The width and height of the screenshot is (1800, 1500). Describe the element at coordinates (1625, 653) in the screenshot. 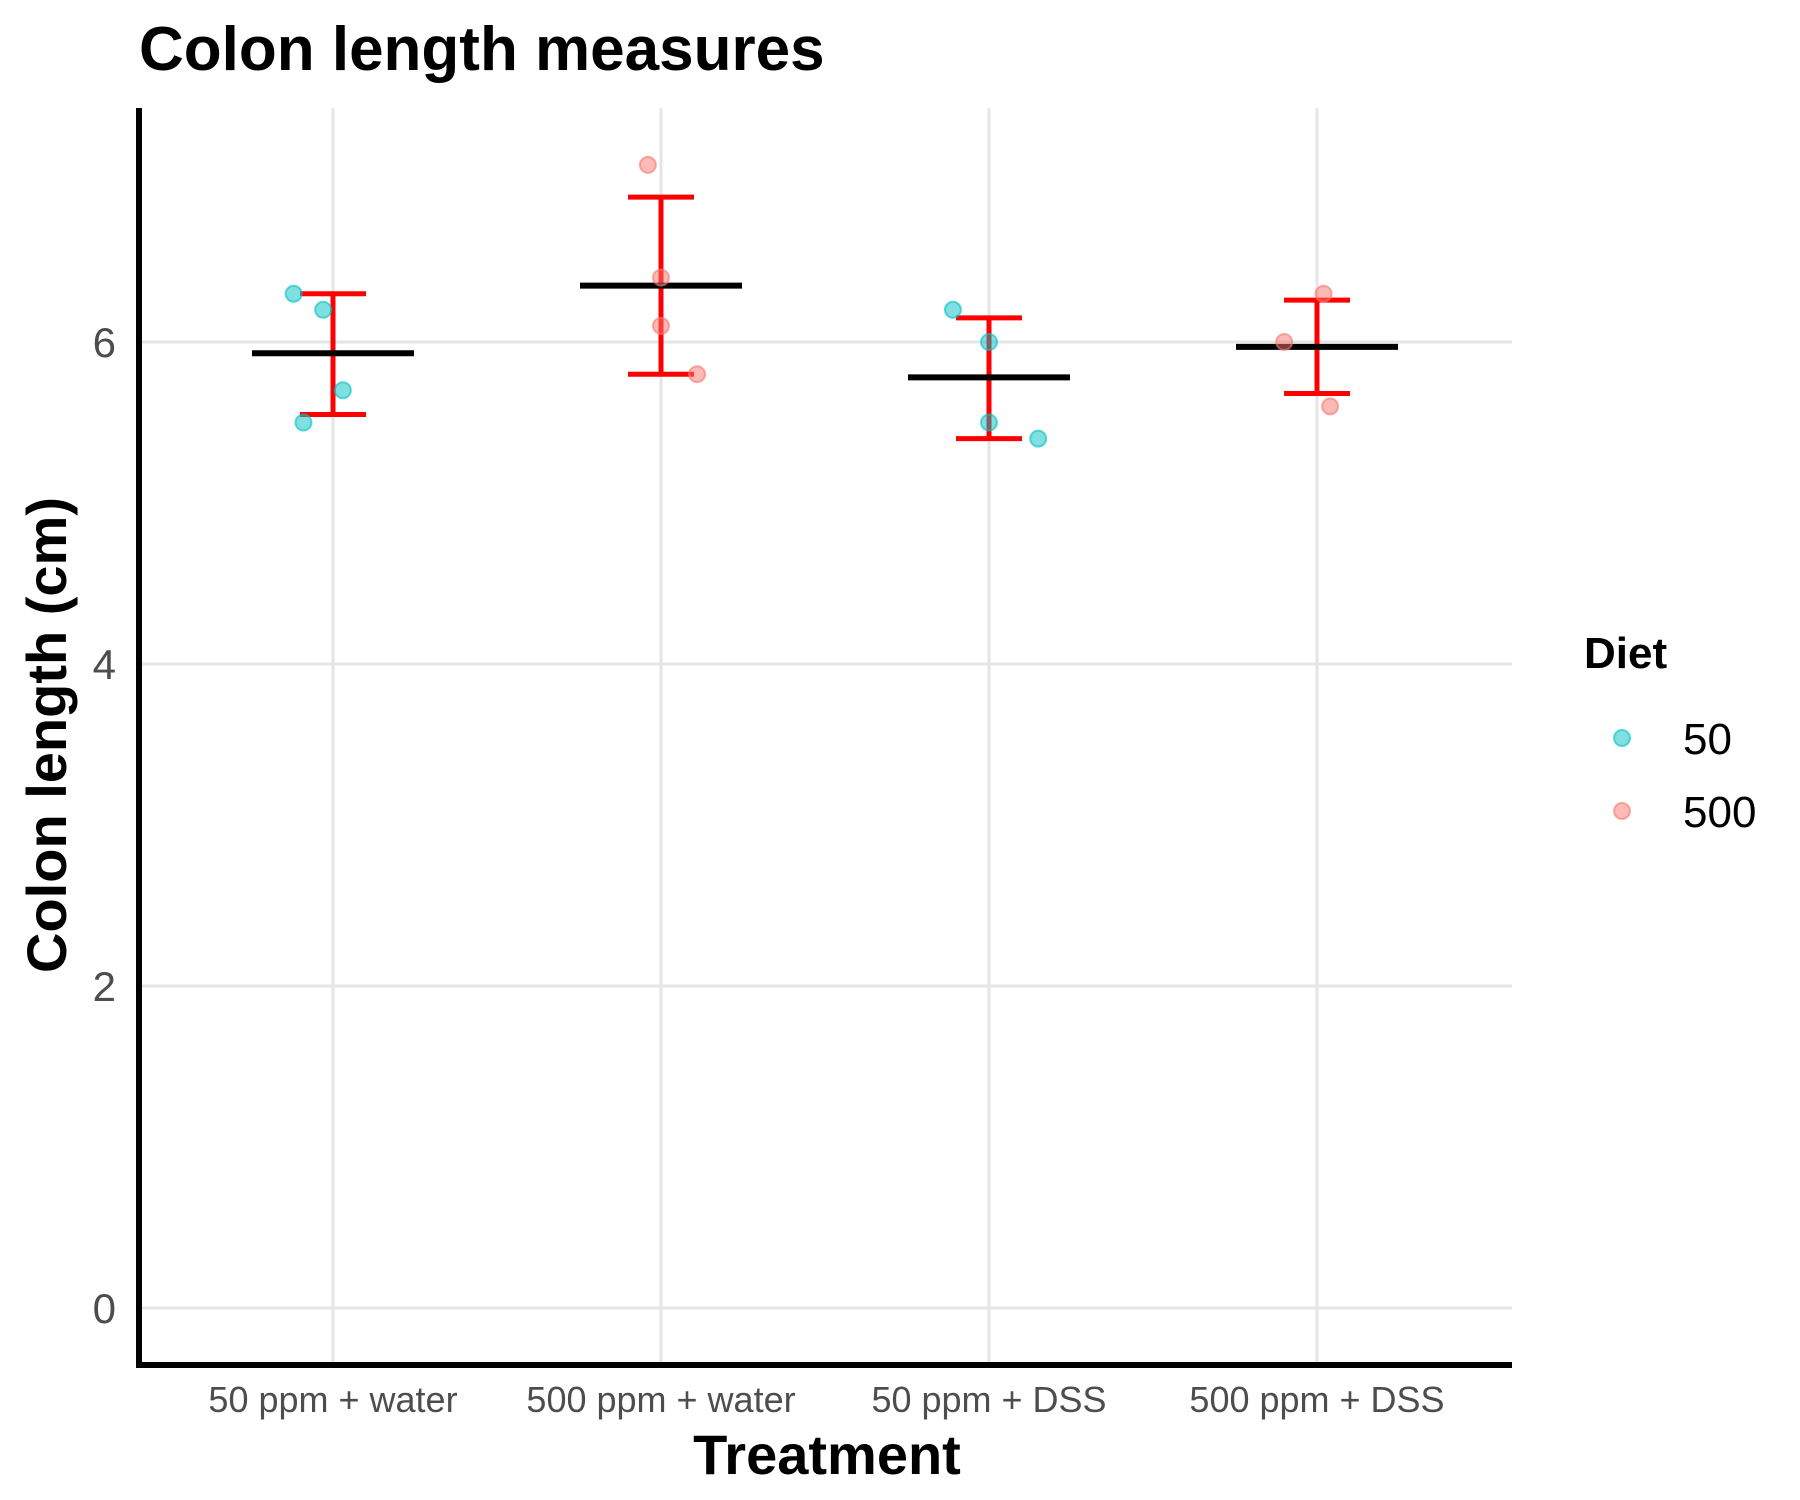

I see `legend-title: Diet` at that location.